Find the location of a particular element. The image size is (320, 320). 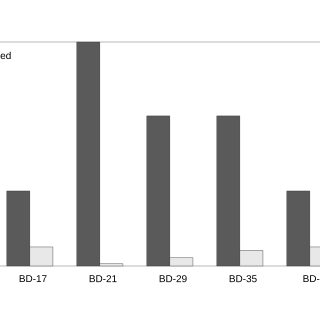

x-tick-label: BD-35 is located at coordinates (243, 278).